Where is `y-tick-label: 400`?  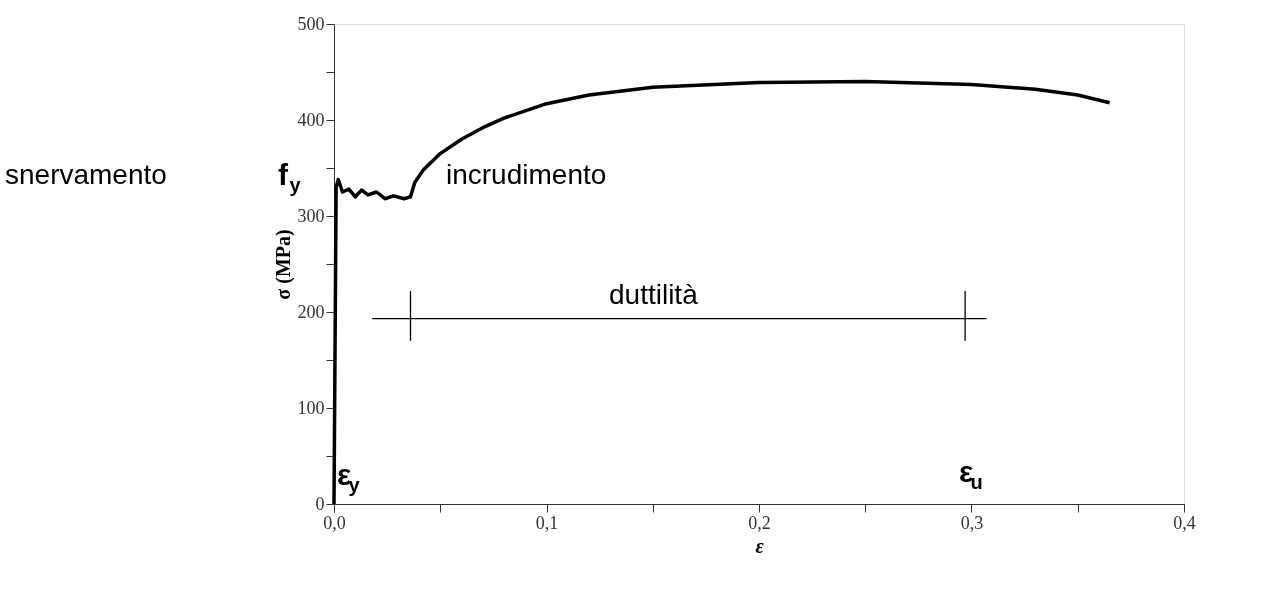
y-tick-label: 400 is located at coordinates (311, 119).